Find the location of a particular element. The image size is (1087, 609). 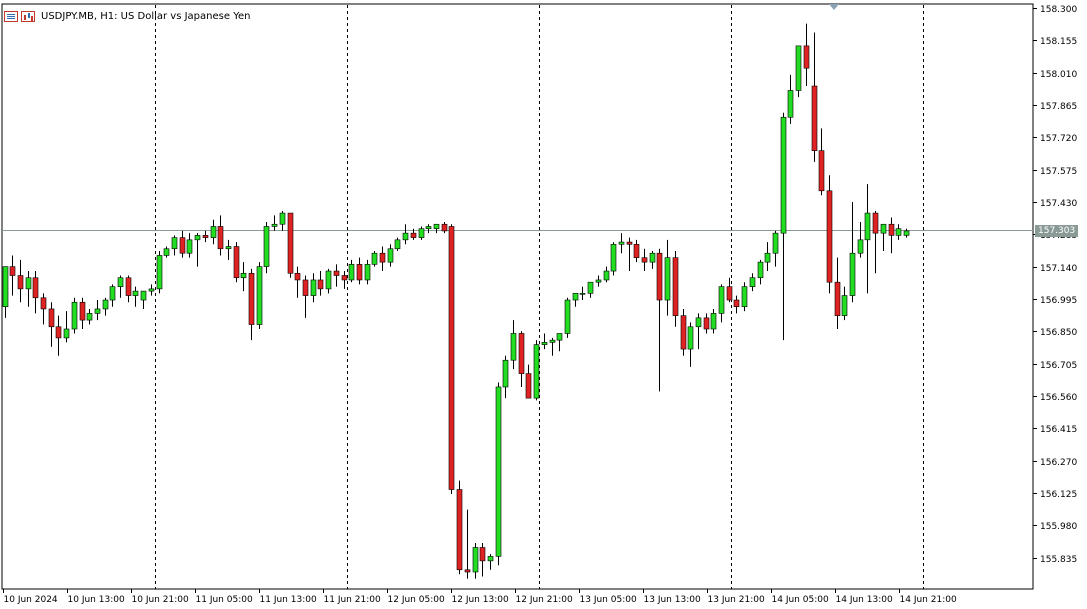

y-tick-label: 157.865 is located at coordinates (1058, 107).